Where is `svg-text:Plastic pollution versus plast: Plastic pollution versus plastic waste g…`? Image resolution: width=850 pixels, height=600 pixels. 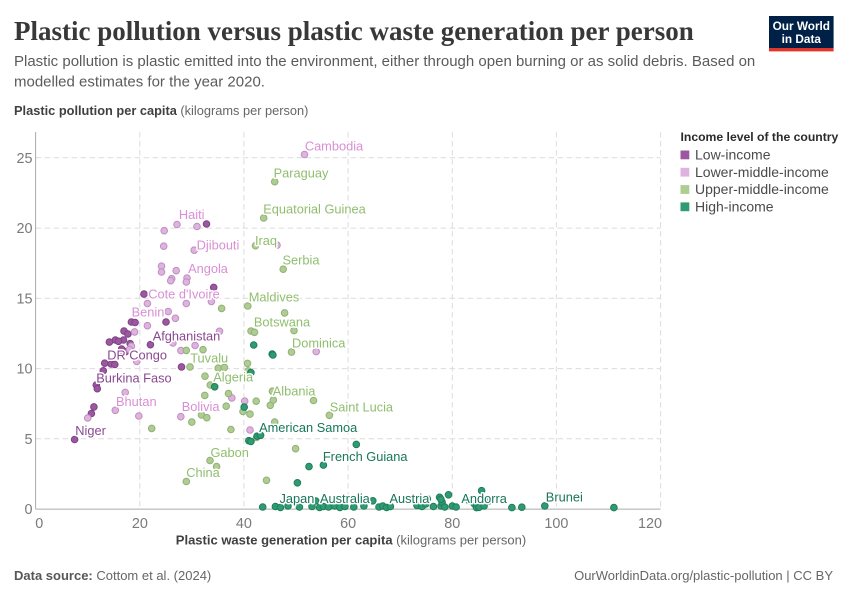
svg-text:Plastic pollution versus plast: Plastic pollution versus plastic waste g… is located at coordinates (354, 31).